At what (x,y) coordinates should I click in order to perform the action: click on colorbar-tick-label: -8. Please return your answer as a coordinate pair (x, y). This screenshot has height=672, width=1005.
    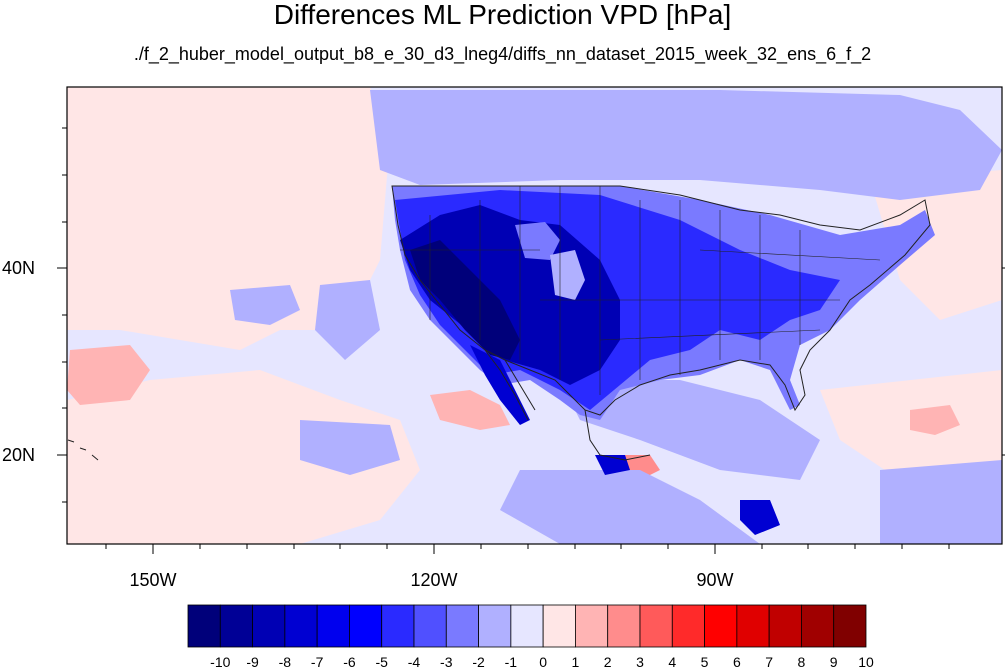
    Looking at the image, I should click on (285, 662).